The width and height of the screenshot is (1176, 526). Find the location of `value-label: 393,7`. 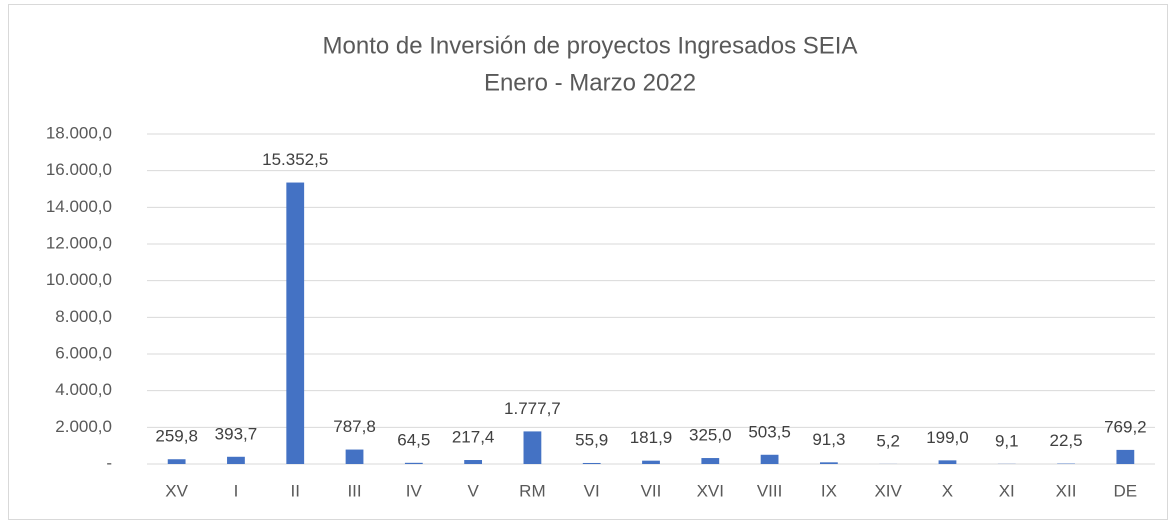

value-label: 393,7 is located at coordinates (236, 433).